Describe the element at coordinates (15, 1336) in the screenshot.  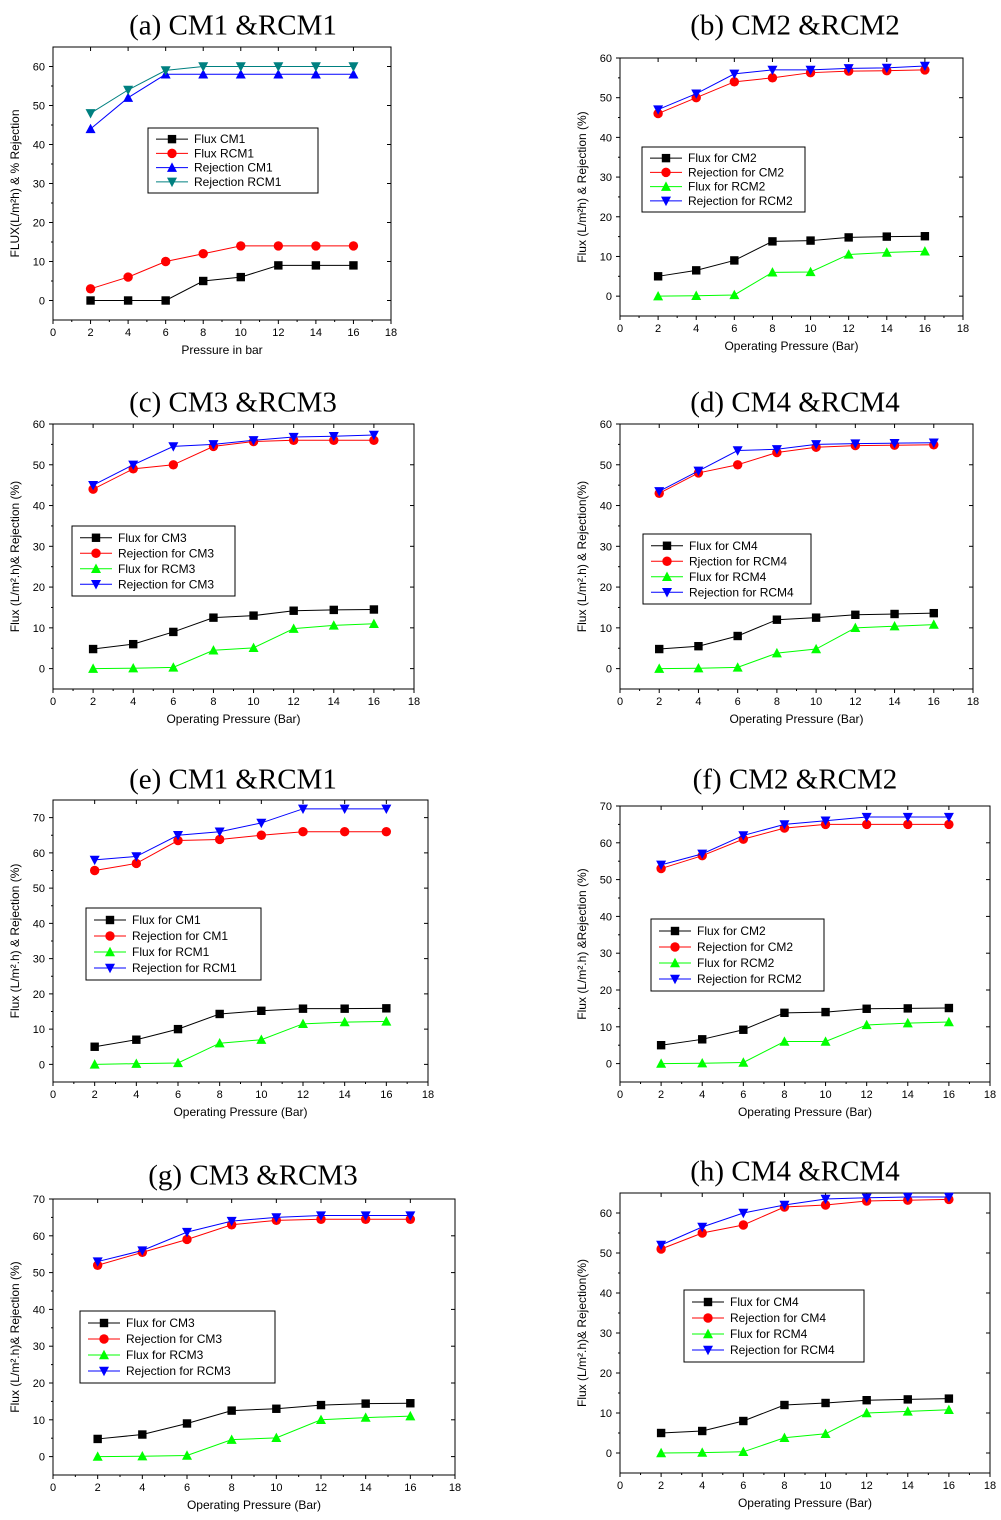
I see `y-axis-label: Flux (L/m².h)& Rejection (%)` at that location.